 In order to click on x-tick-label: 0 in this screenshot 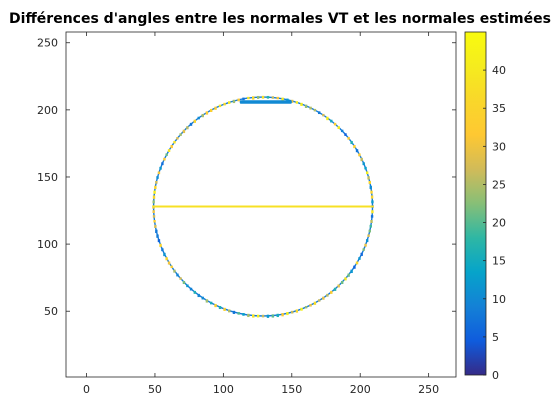, I will do `click(86, 389)`.